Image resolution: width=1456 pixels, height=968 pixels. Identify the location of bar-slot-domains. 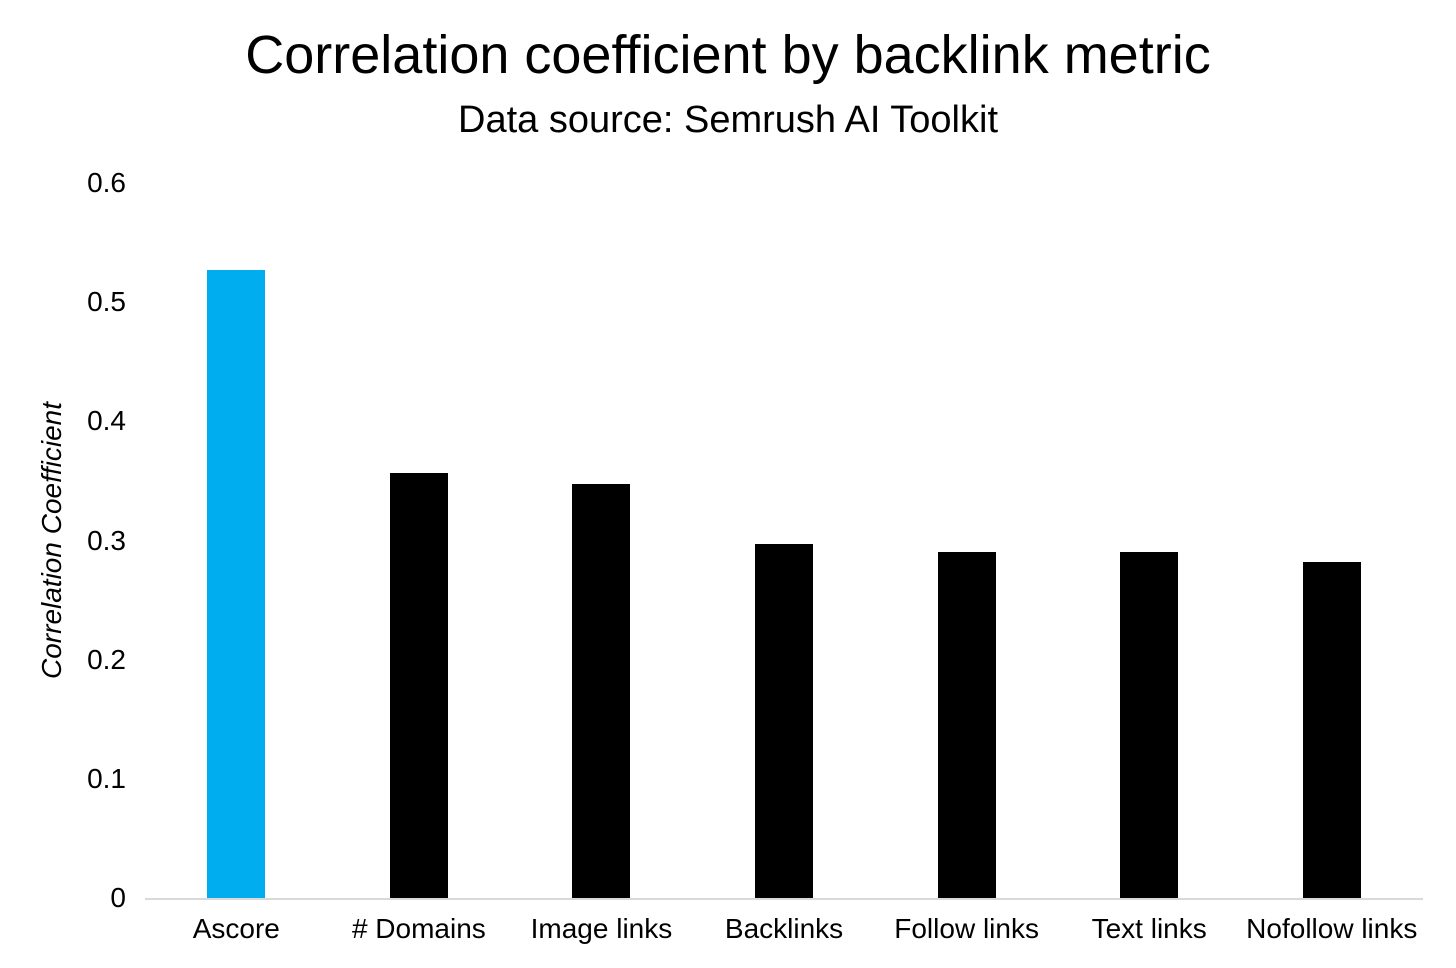
(419, 540).